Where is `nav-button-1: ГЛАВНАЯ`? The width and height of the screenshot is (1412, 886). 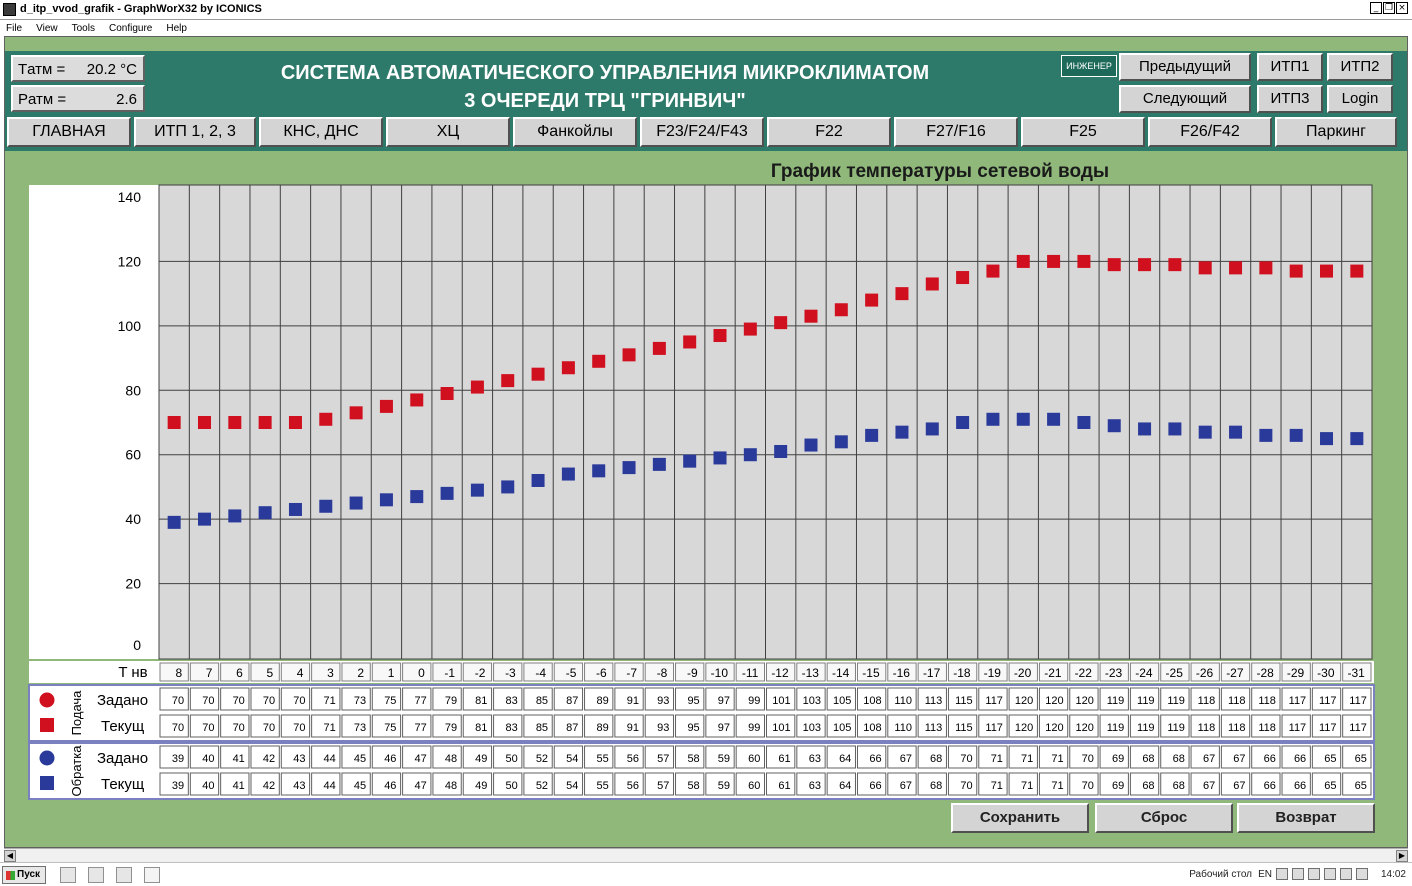
nav-button-1: ГЛАВНАЯ is located at coordinates (69, 132).